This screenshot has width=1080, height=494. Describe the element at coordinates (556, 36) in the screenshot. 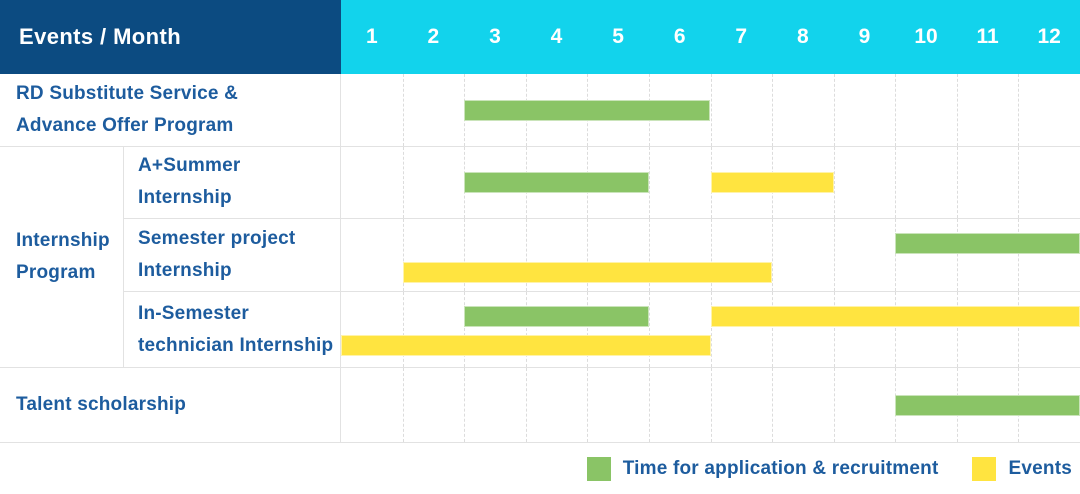

I see `month-label: 4` at that location.